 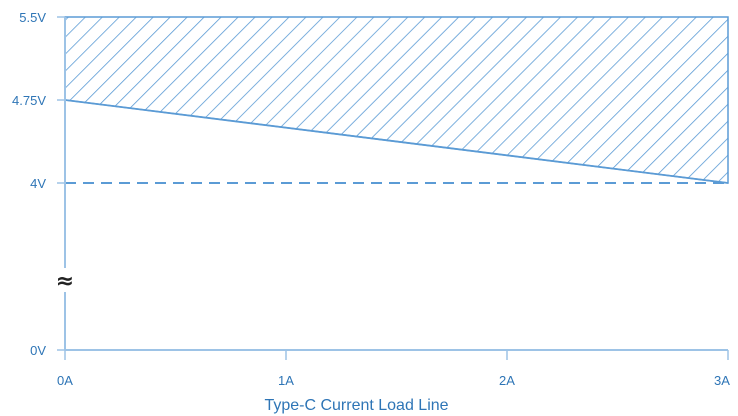 I want to click on x-tick-label: 3A, so click(x=722, y=380).